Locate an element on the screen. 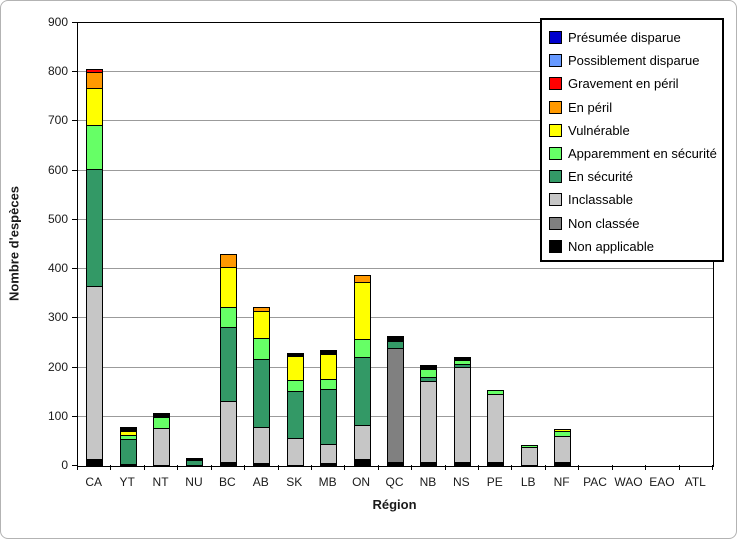 The width and height of the screenshot is (737, 539). segment-AB-inclassable is located at coordinates (261, 445).